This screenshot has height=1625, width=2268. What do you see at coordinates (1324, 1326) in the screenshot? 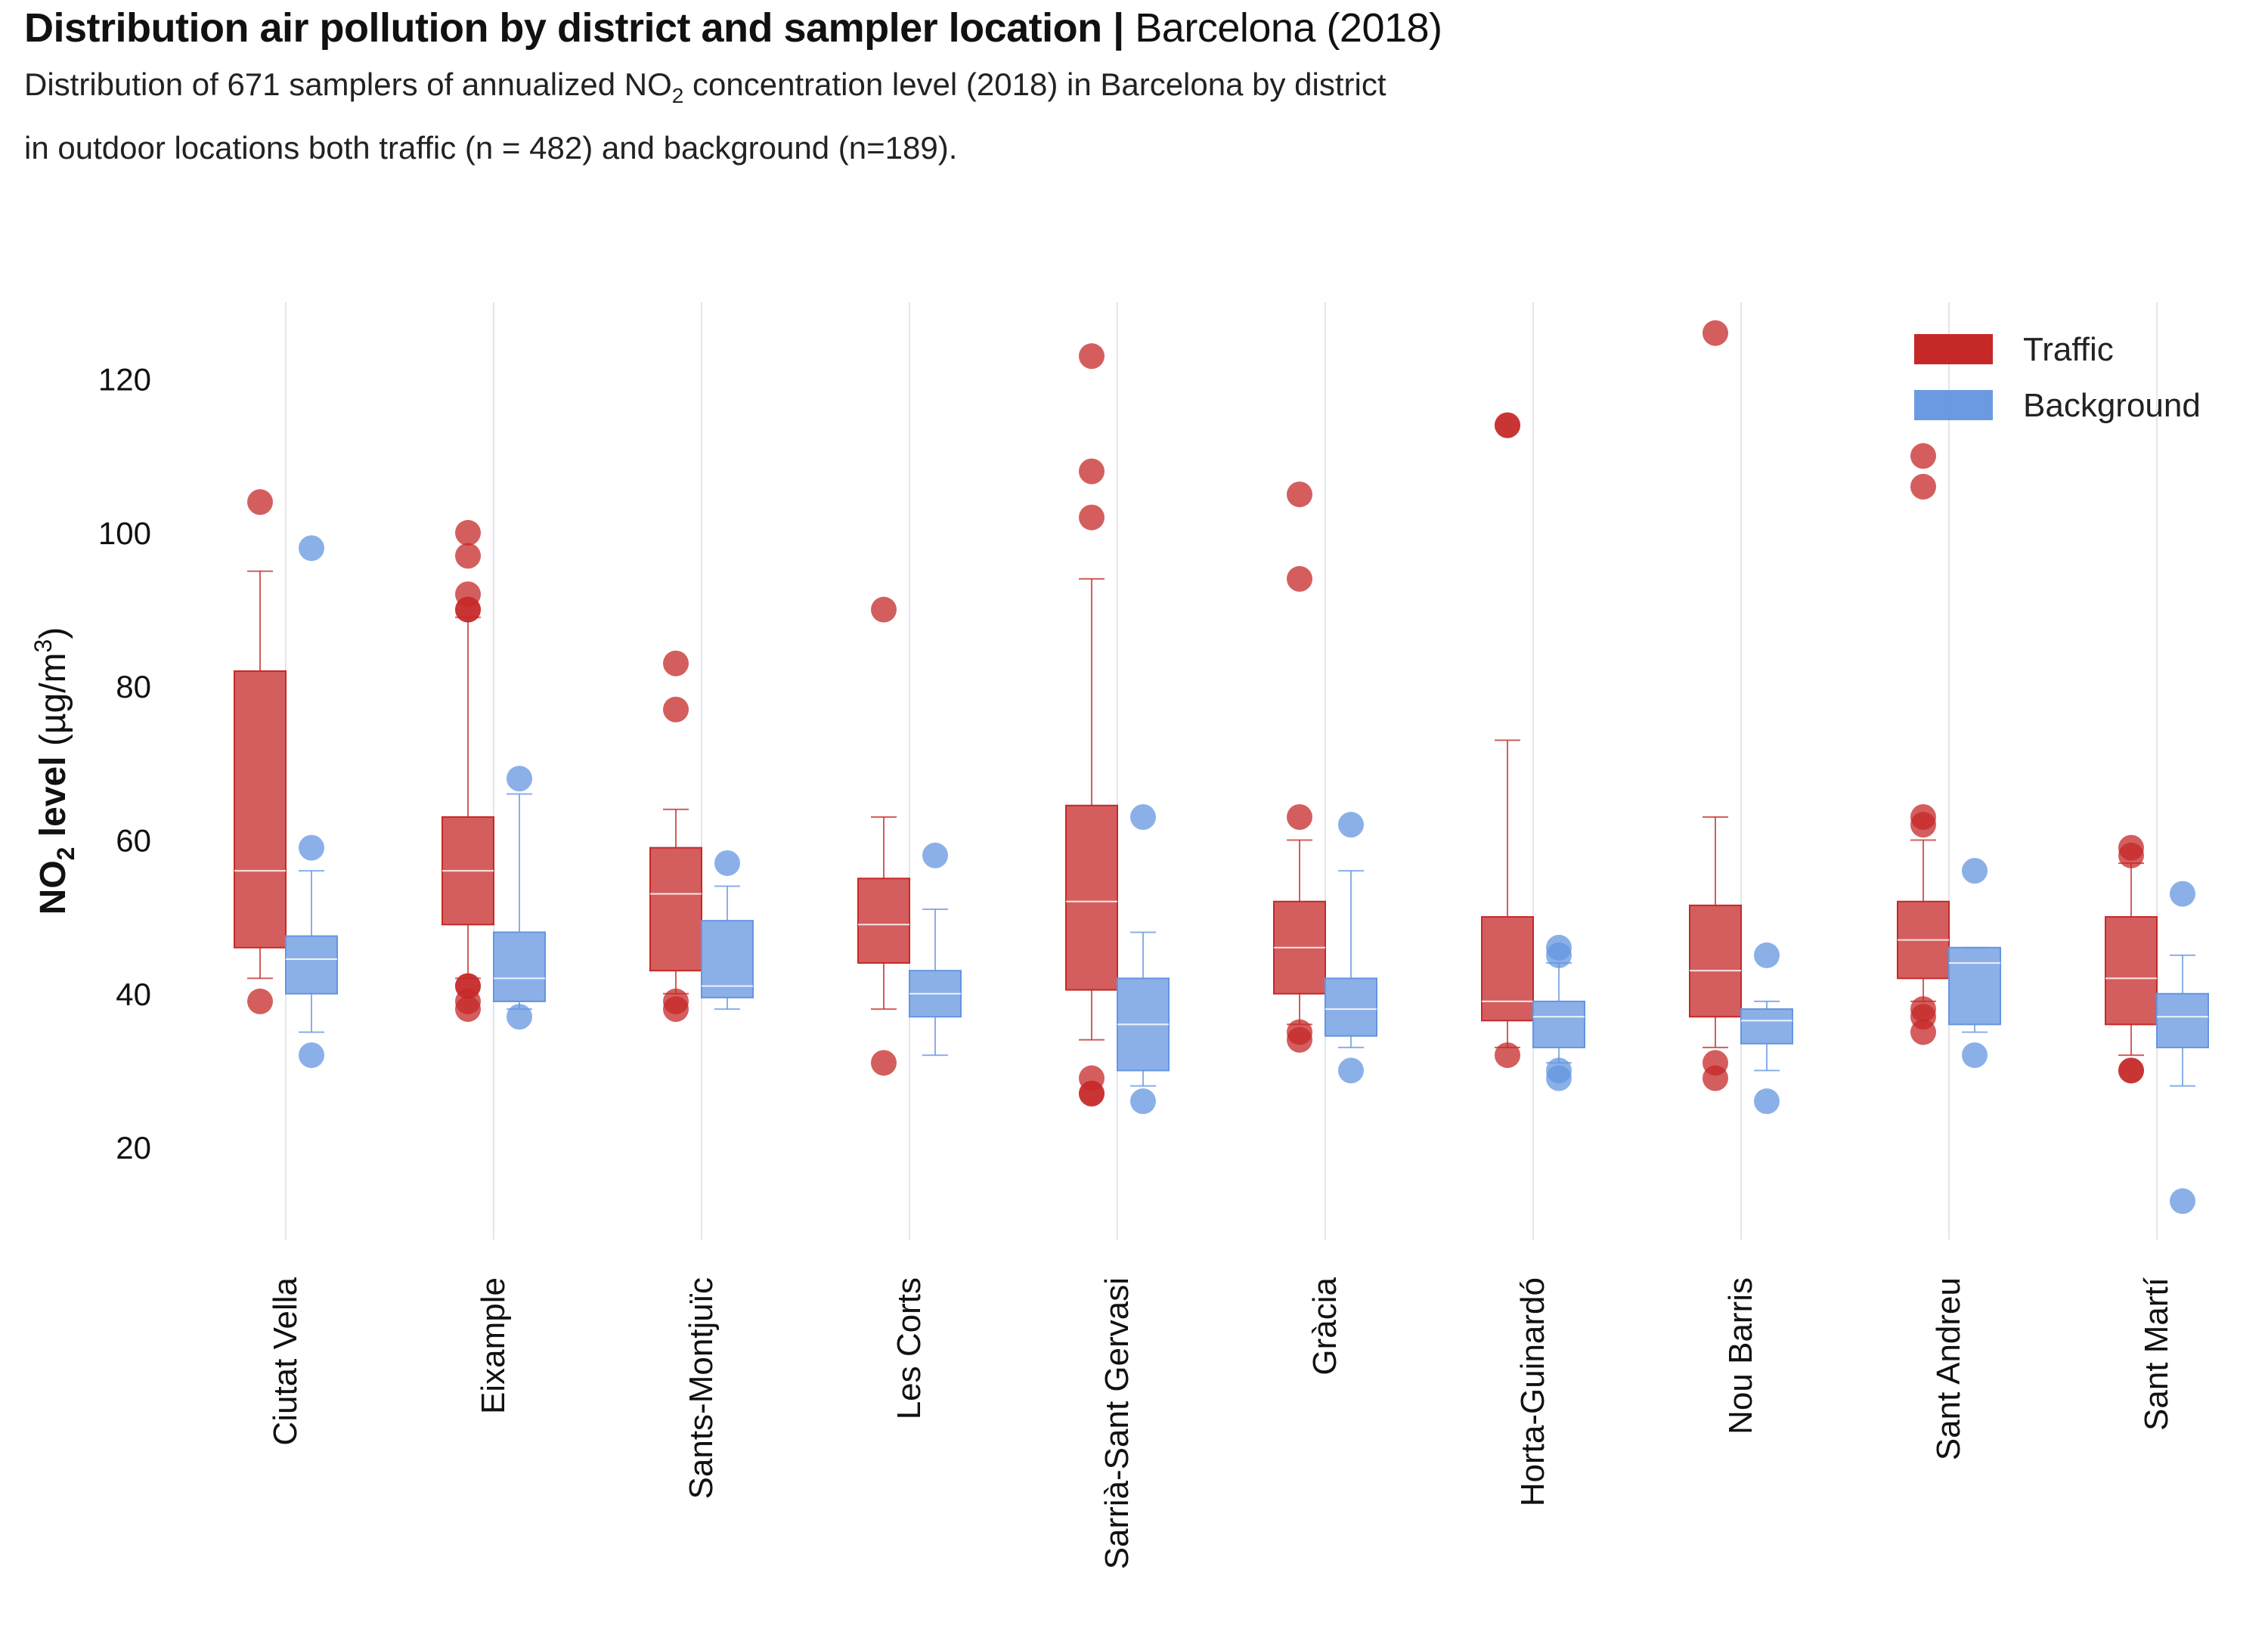
I see `x-tick-label: Gràcia` at bounding box center [1324, 1326].